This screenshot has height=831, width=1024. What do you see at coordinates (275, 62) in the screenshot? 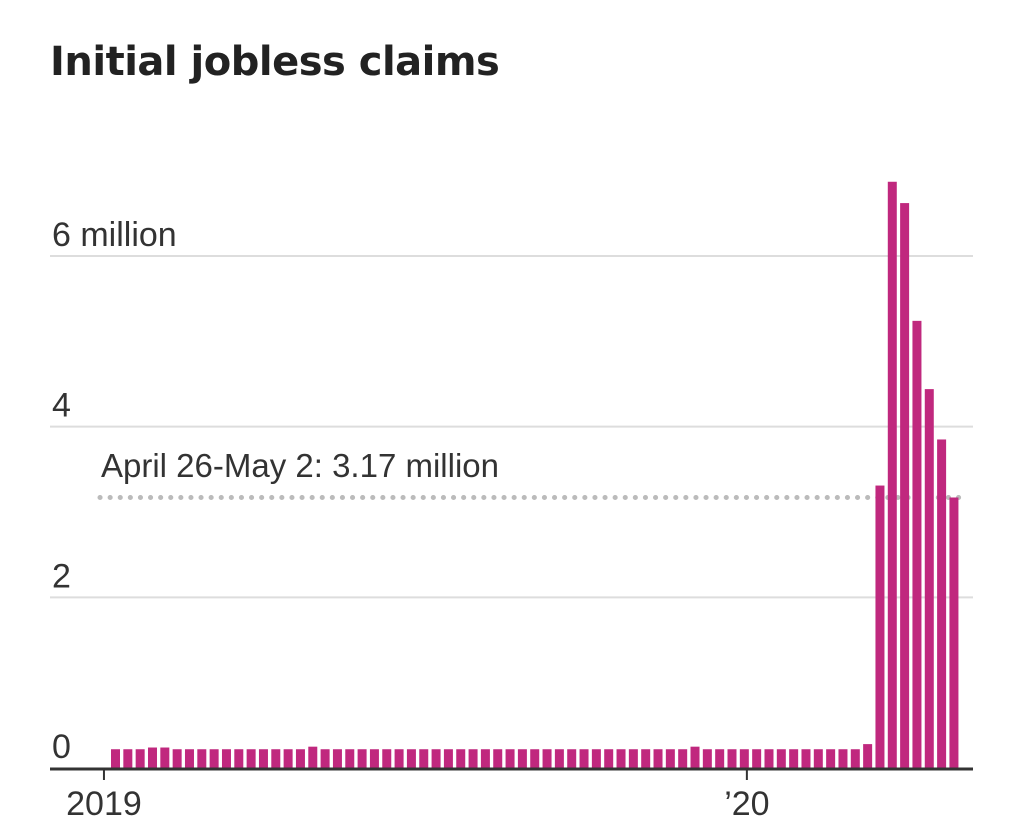
I see `chart-title: Initial jobless claims` at bounding box center [275, 62].